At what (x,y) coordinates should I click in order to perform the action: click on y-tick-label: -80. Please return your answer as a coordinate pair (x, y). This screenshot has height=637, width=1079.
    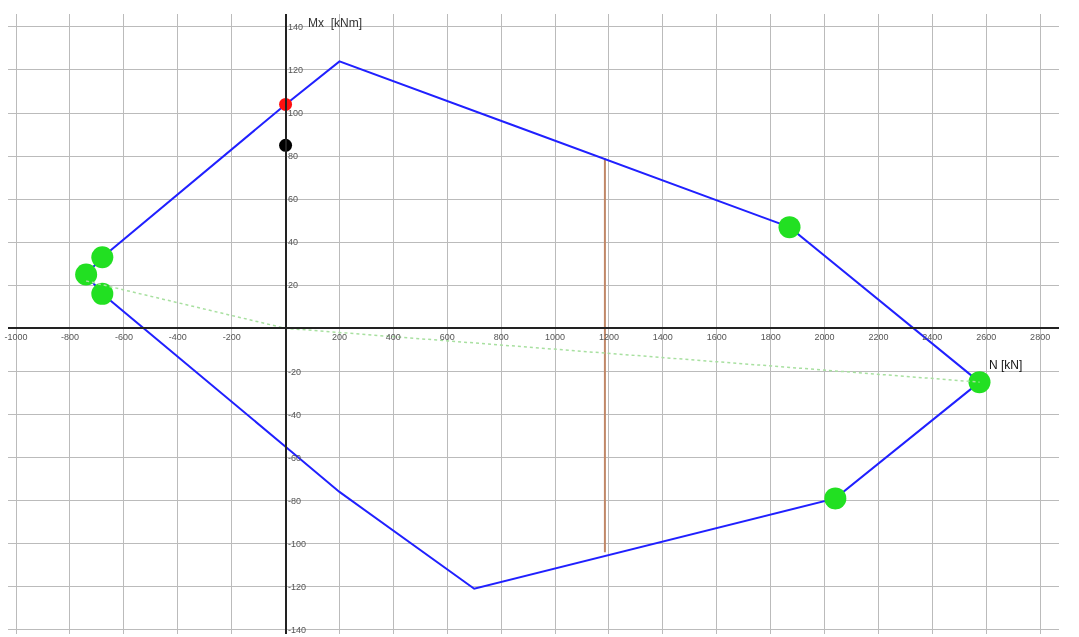
    Looking at the image, I should click on (295, 500).